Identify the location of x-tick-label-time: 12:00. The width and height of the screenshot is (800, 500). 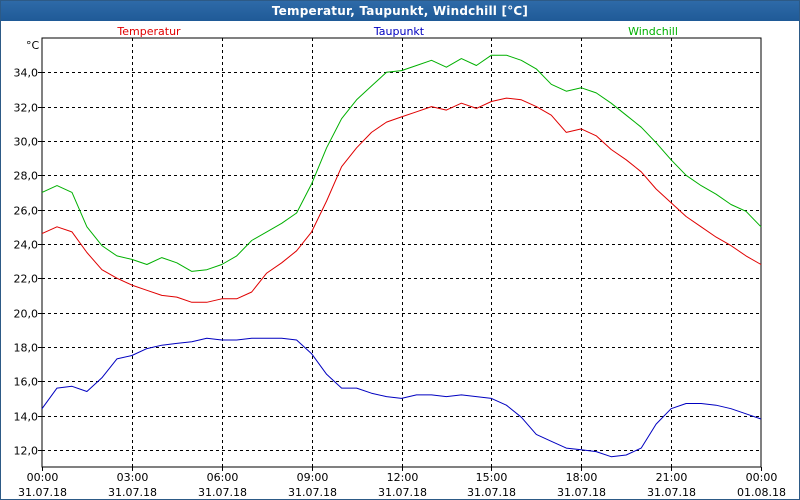
(403, 477).